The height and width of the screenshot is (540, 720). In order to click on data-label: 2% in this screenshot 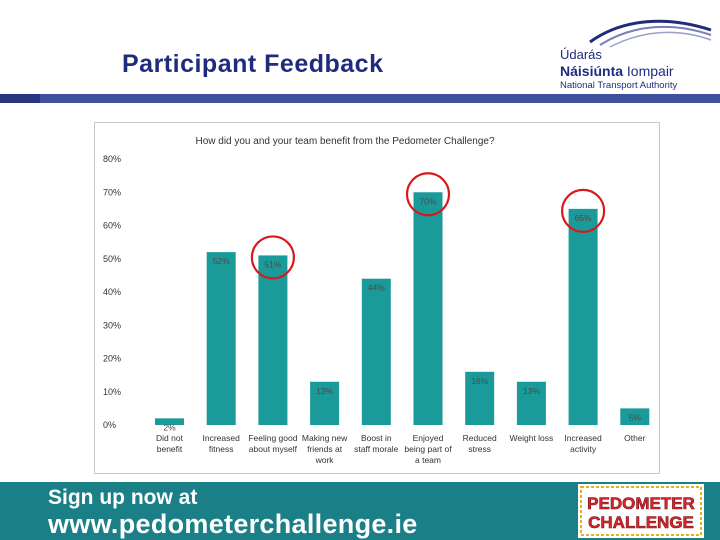, I will do `click(169, 427)`.